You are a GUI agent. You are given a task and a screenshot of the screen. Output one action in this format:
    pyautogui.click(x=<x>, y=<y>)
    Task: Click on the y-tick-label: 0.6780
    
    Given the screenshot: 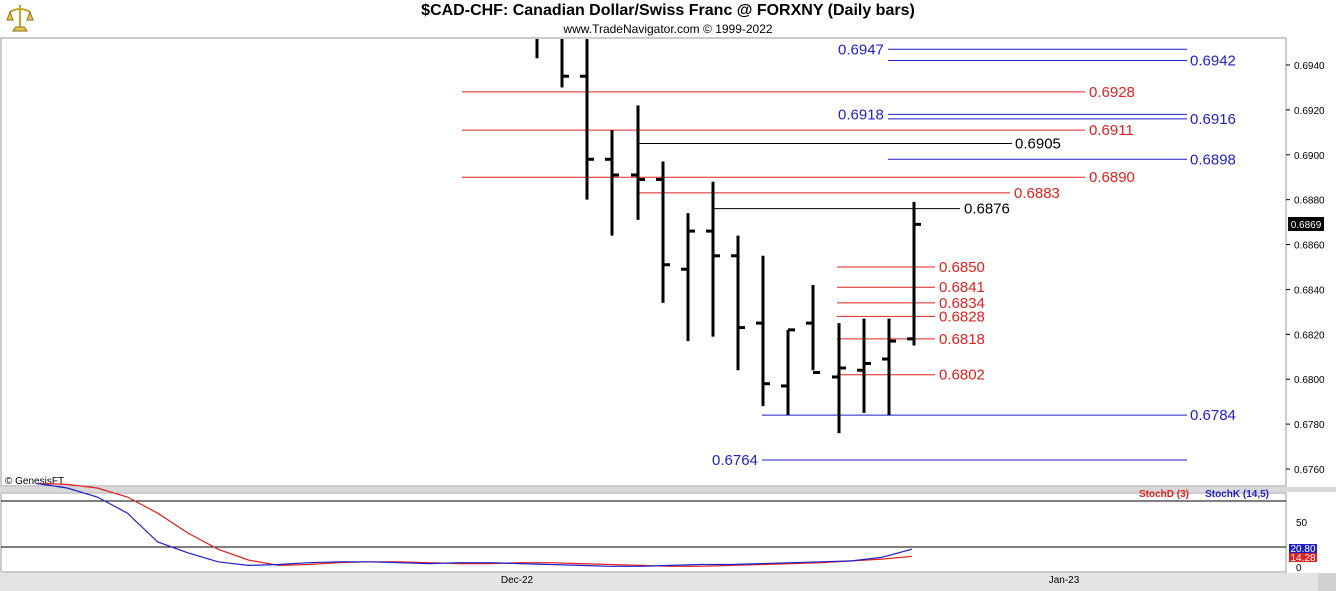 What is the action you would take?
    pyautogui.click(x=1309, y=425)
    